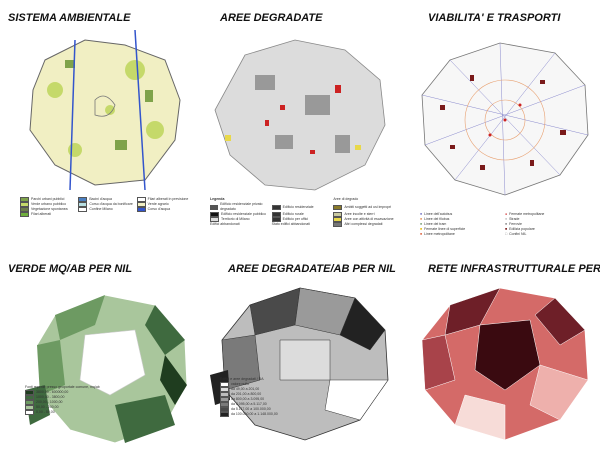 This screenshot has height=450, width=600. I want to click on panel-title: AREE DEGRADATE, so click(271, 18).